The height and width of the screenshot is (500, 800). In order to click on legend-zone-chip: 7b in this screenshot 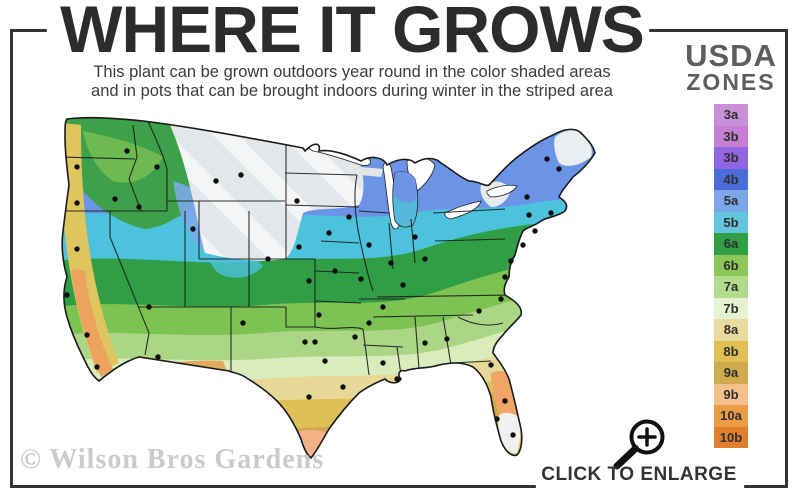, I will do `click(731, 308)`.